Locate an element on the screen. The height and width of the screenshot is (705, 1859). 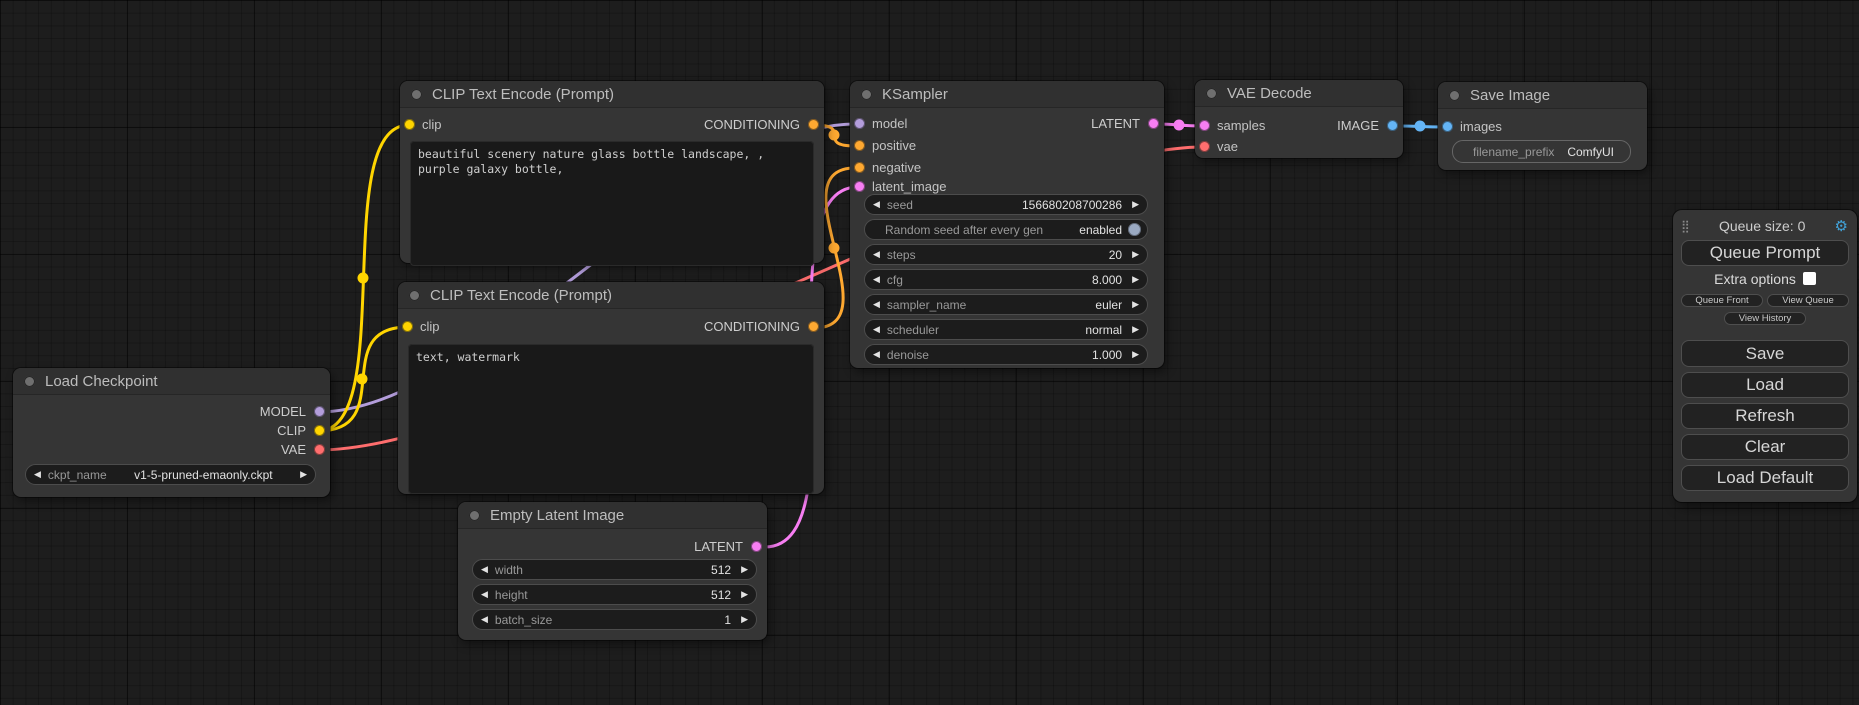
clip-output-dot is located at coordinates (319, 430).